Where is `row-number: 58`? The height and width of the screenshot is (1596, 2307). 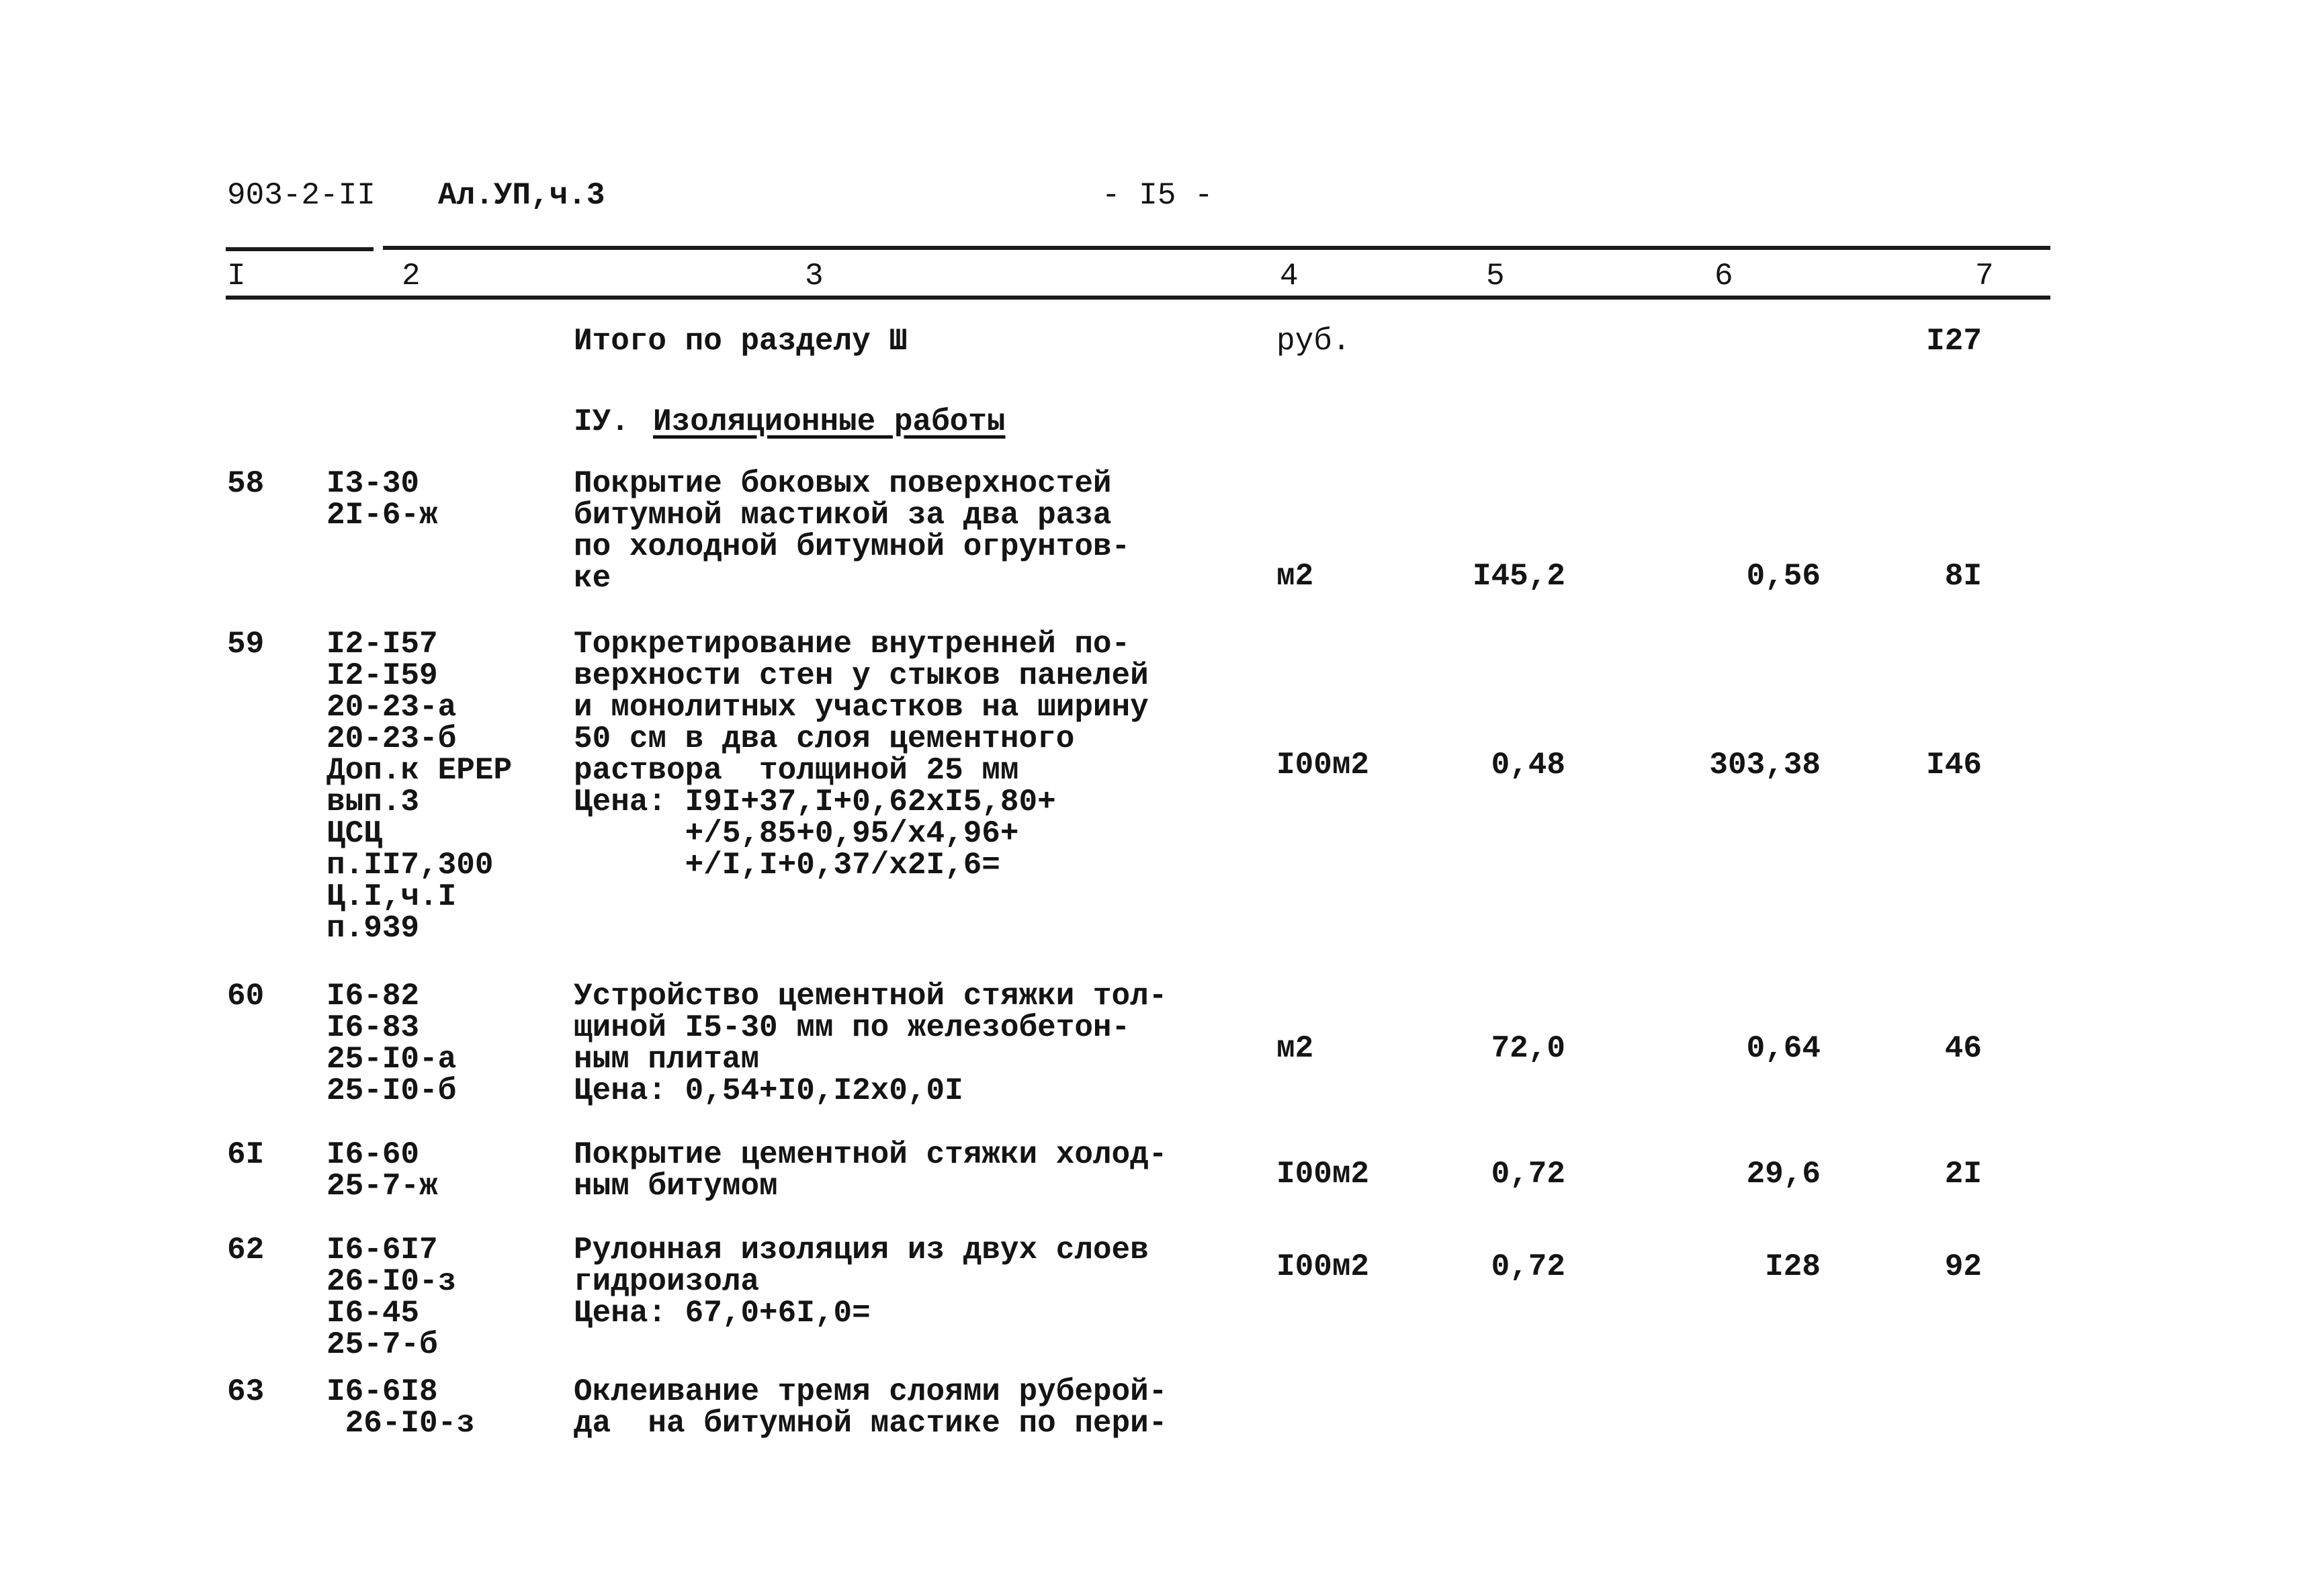 row-number: 58 is located at coordinates (246, 483).